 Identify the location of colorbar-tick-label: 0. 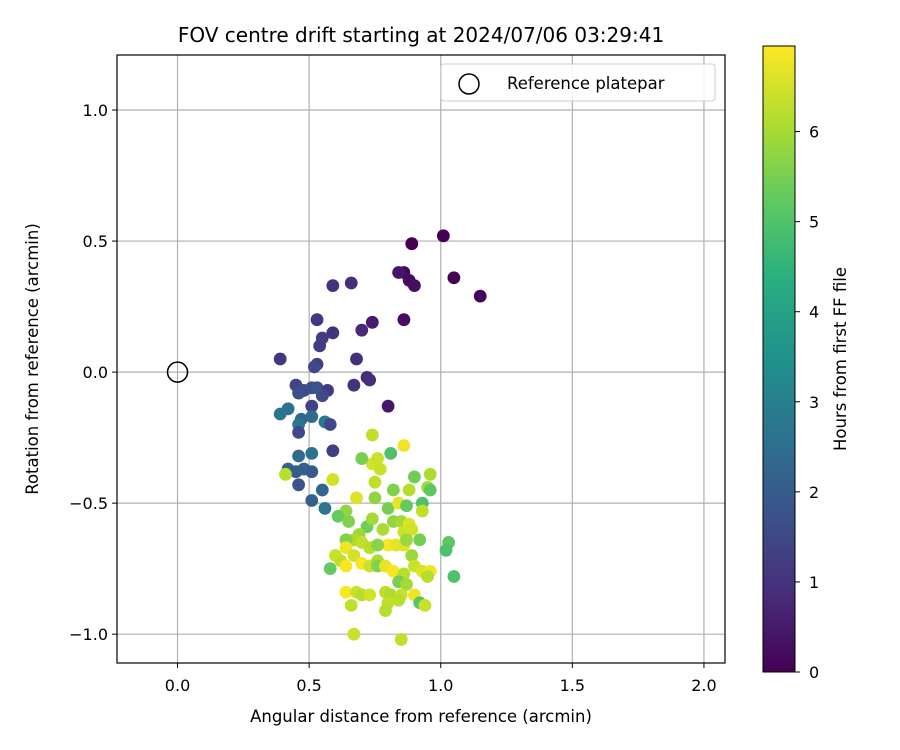
(814, 672).